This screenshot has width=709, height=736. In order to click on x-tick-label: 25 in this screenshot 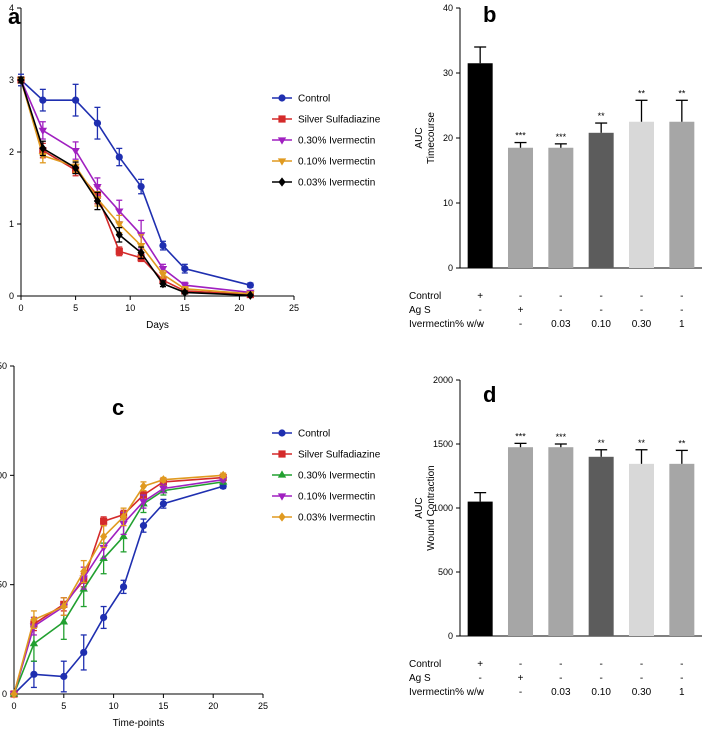, I will do `click(294, 308)`.